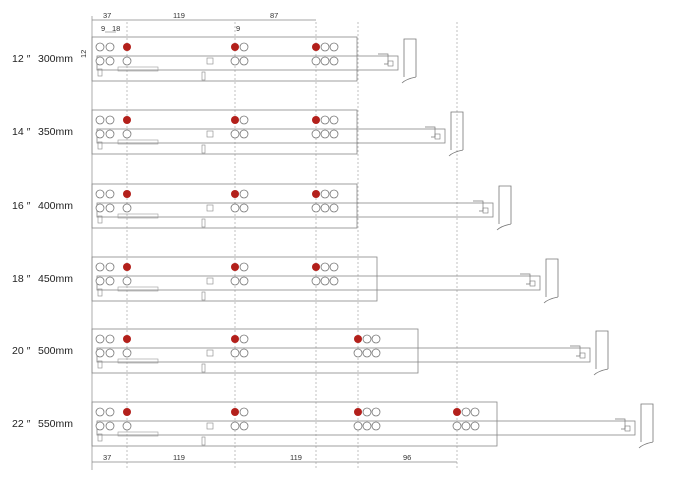  Describe the element at coordinates (56, 424) in the screenshot. I see `length-mm: 550mm` at that location.